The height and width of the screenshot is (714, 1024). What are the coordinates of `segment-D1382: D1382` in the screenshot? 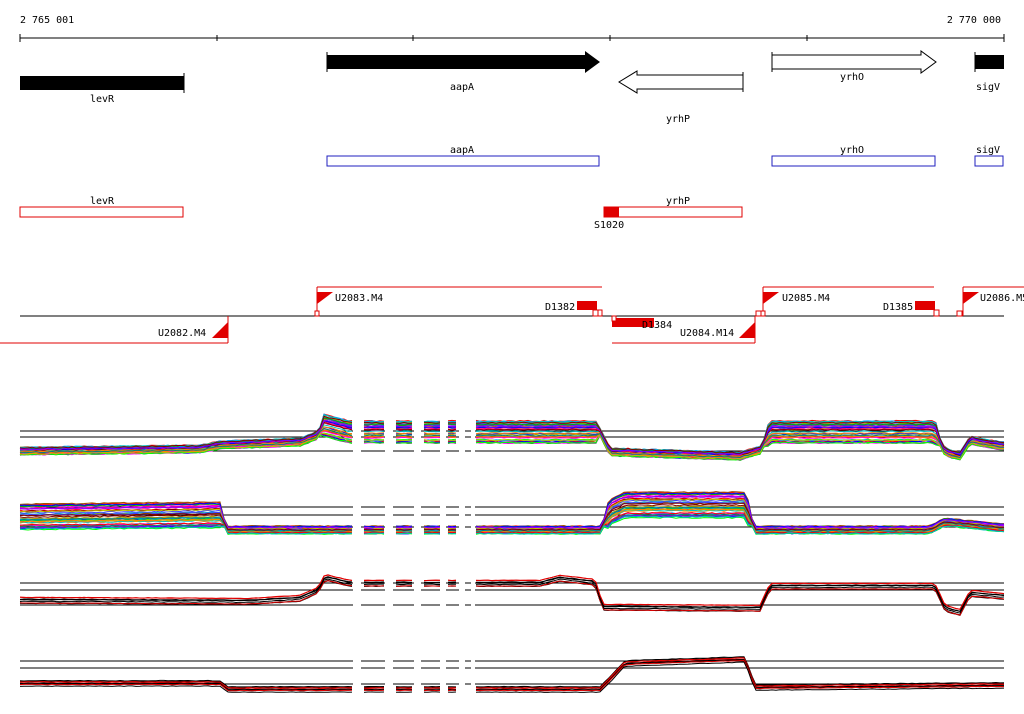 It's located at (574, 309).